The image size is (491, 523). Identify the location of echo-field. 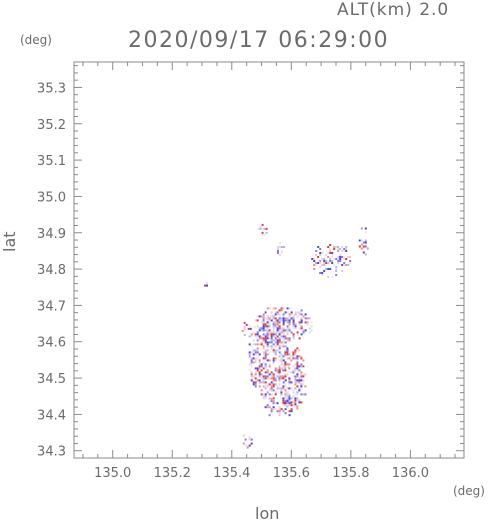
(286, 336).